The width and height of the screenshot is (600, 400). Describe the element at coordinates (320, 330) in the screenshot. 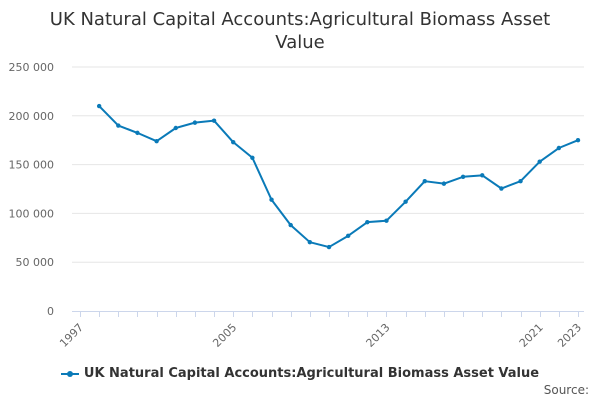

I see `x-axis: 1997 2005 2013 2021 2023` at that location.